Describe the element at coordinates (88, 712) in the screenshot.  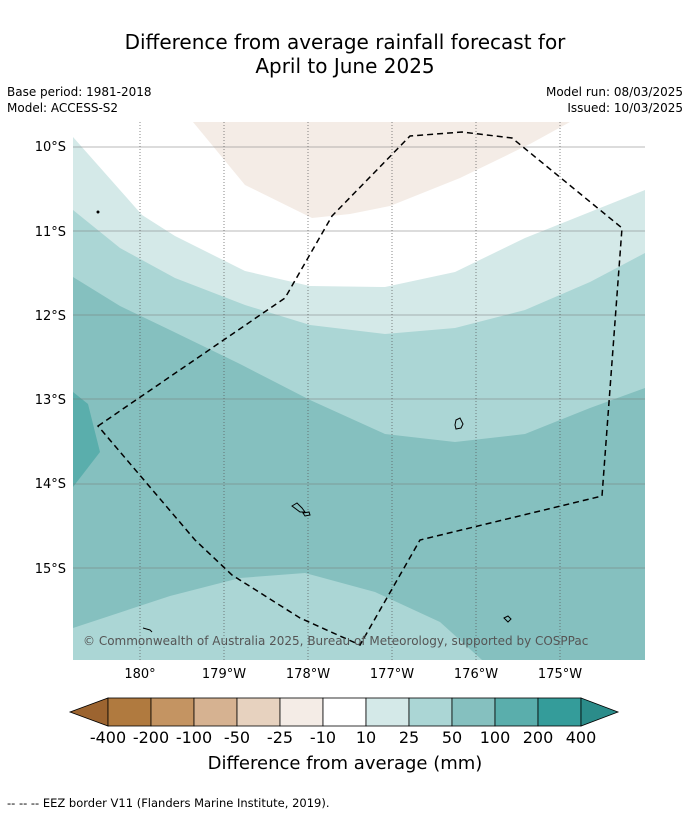
I see `colorbar-extend-low` at that location.